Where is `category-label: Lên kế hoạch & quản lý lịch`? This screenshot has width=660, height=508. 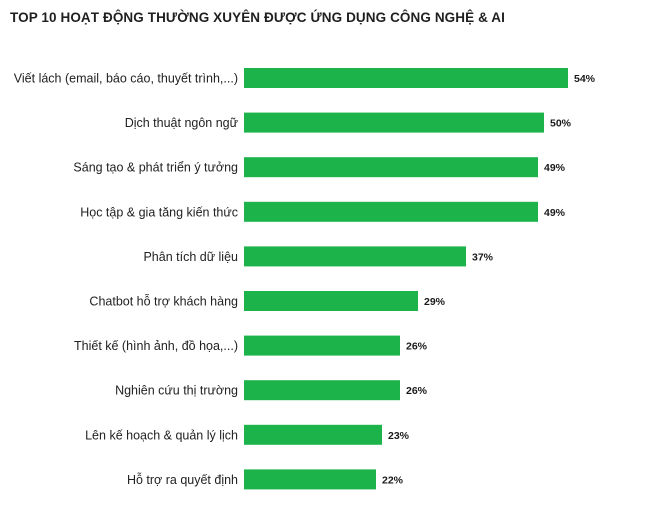 category-label: Lên kế hoạch & quản lý lịch is located at coordinates (161, 435).